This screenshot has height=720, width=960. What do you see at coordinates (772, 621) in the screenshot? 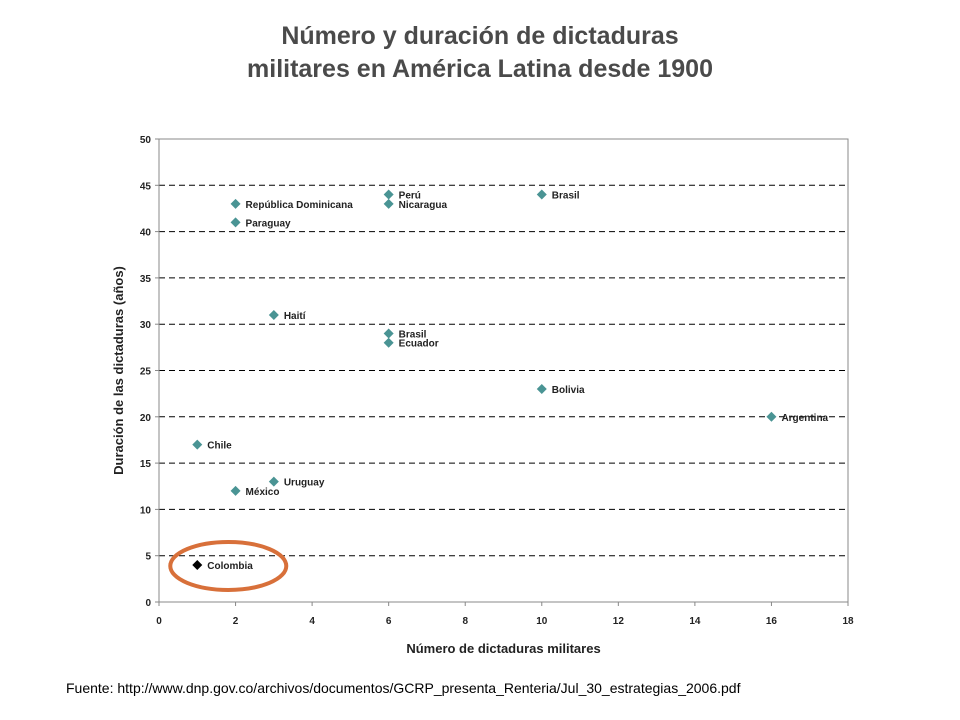
I see `x-tick-label: 16` at bounding box center [772, 621].